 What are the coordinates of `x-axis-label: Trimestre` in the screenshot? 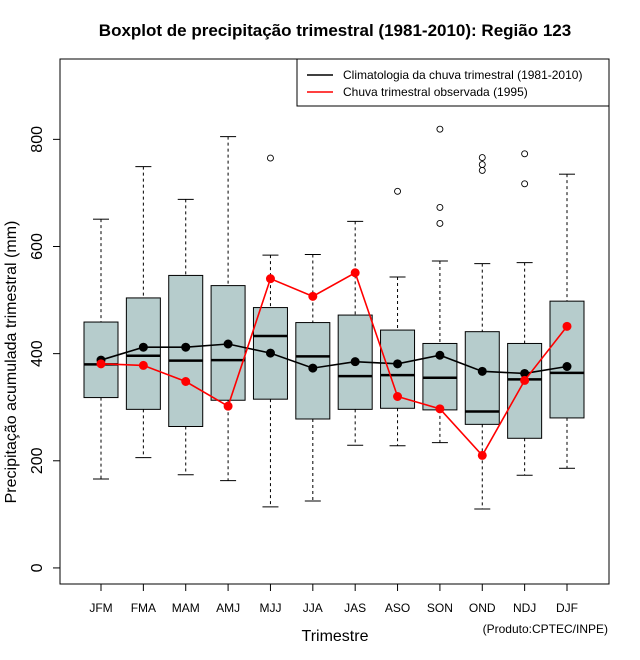 It's located at (335, 636).